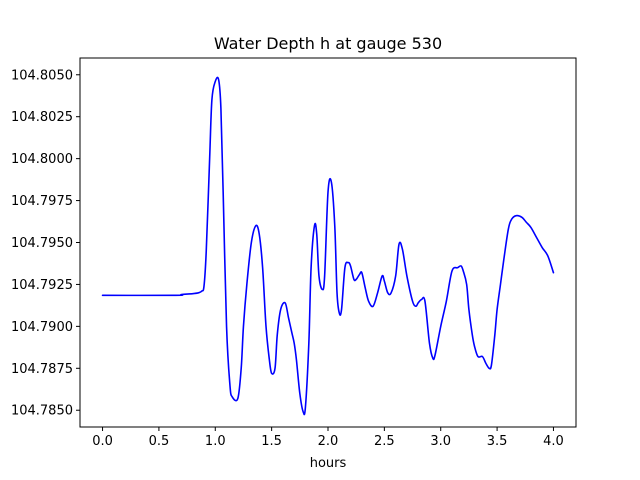 The image size is (640, 480). Describe the element at coordinates (328, 441) in the screenshot. I see `x-tick-label: 2.0` at that location.